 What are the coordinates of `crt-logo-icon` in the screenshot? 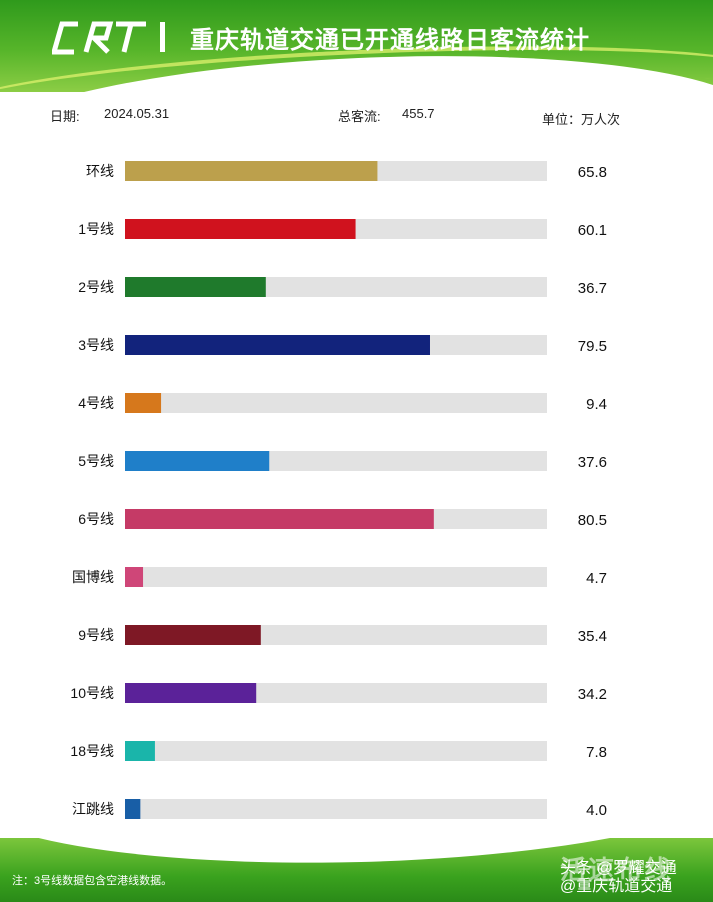 It's located at (99, 38).